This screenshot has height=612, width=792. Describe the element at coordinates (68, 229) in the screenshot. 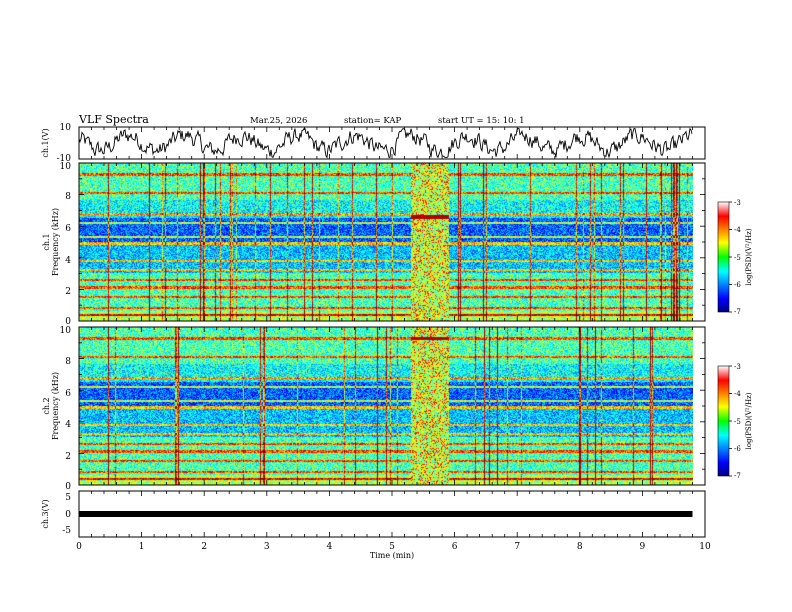

I see `ch1-ytick-6: 6` at that location.